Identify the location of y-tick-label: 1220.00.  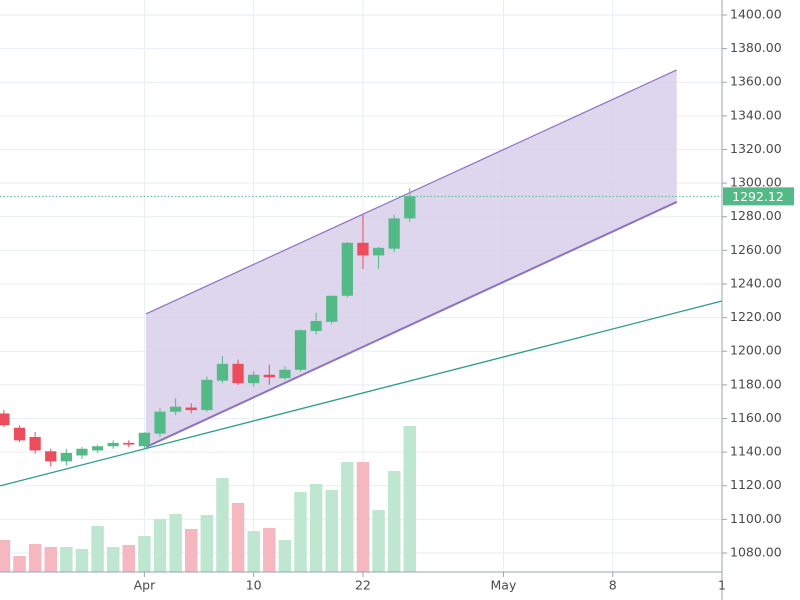
(756, 316).